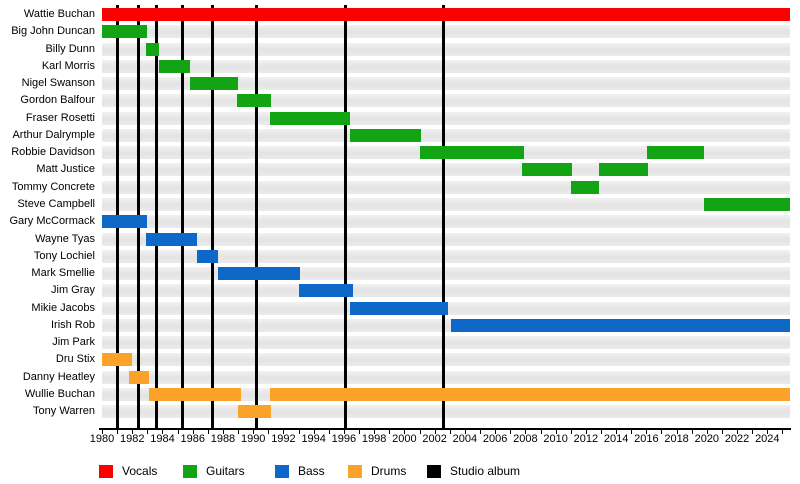 The width and height of the screenshot is (800, 484). What do you see at coordinates (434, 439) in the screenshot?
I see `x-axis-tick-label: 2002` at bounding box center [434, 439].